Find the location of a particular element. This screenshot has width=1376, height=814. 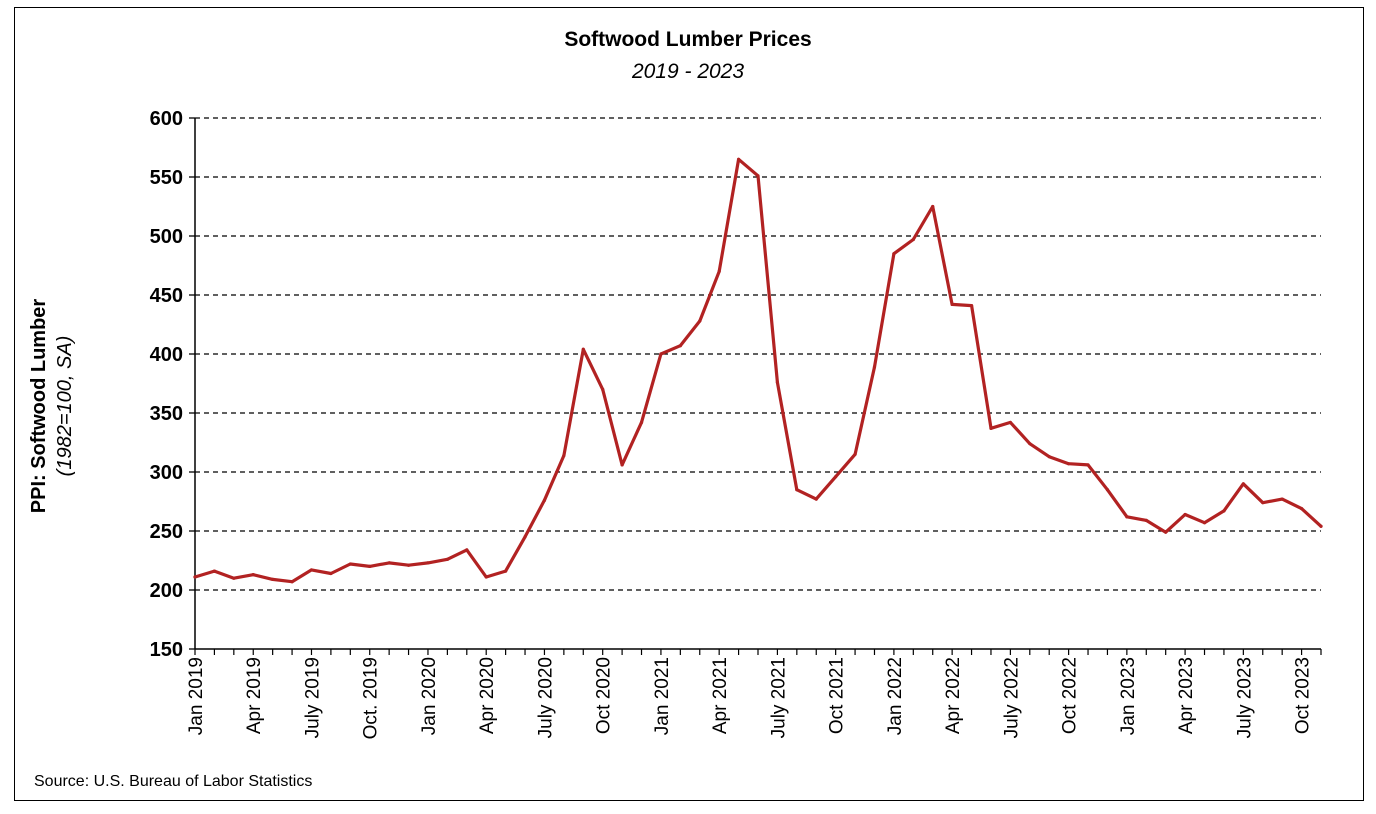

chart-title: Softwood Lumber Prices is located at coordinates (688, 39).